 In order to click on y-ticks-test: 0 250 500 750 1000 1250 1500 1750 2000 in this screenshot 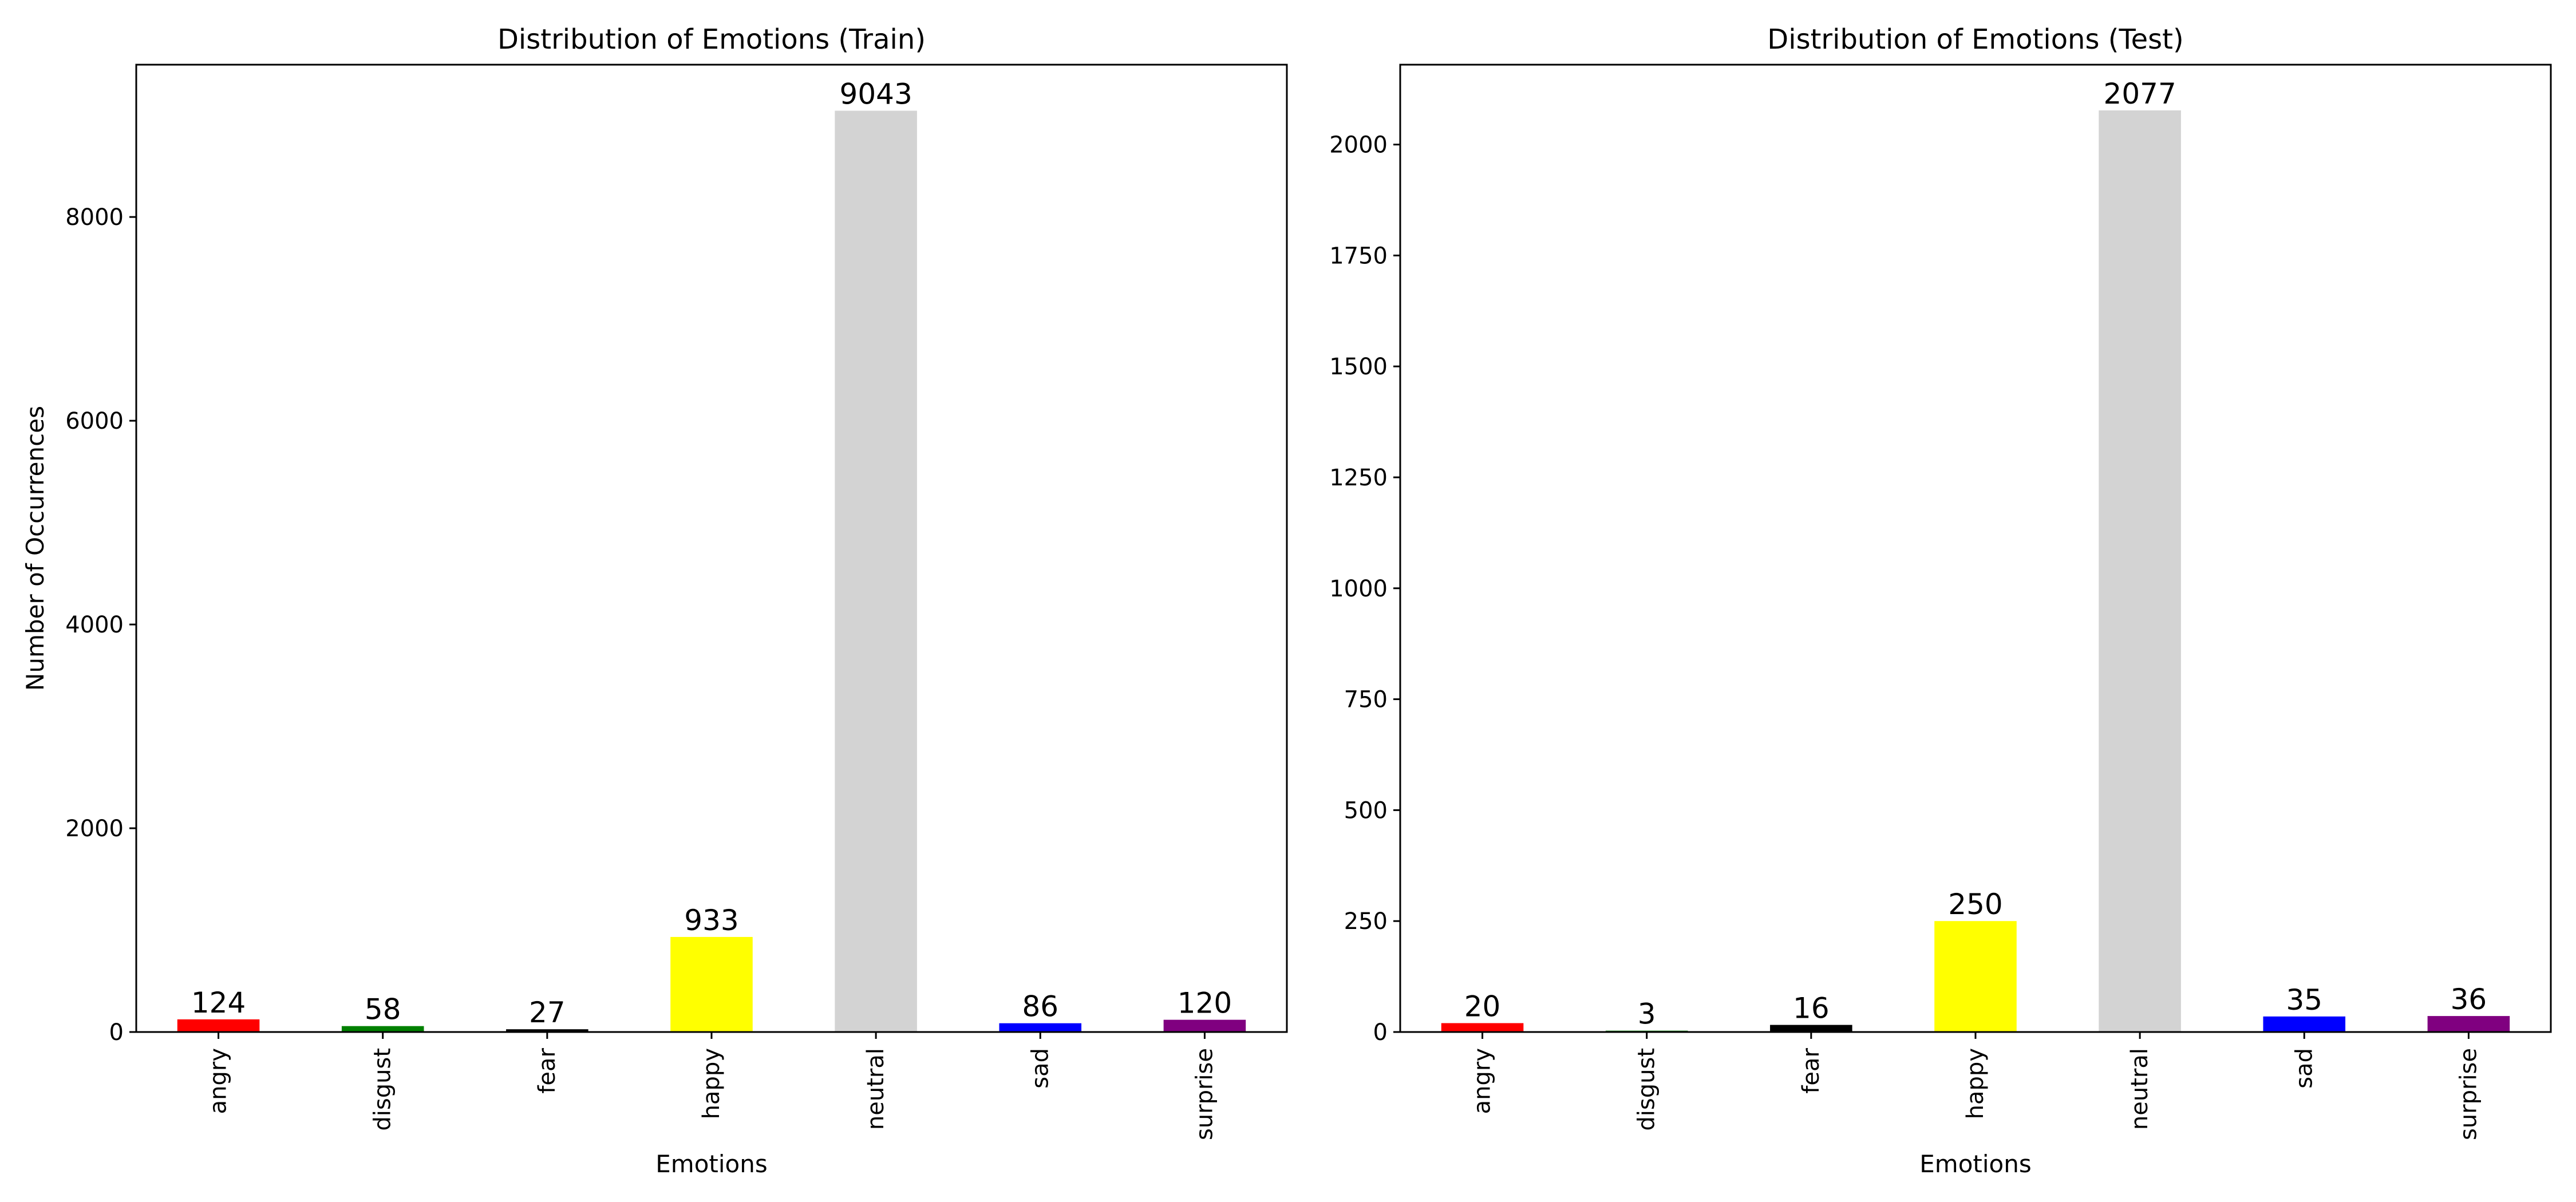, I will do `click(1364, 589)`.